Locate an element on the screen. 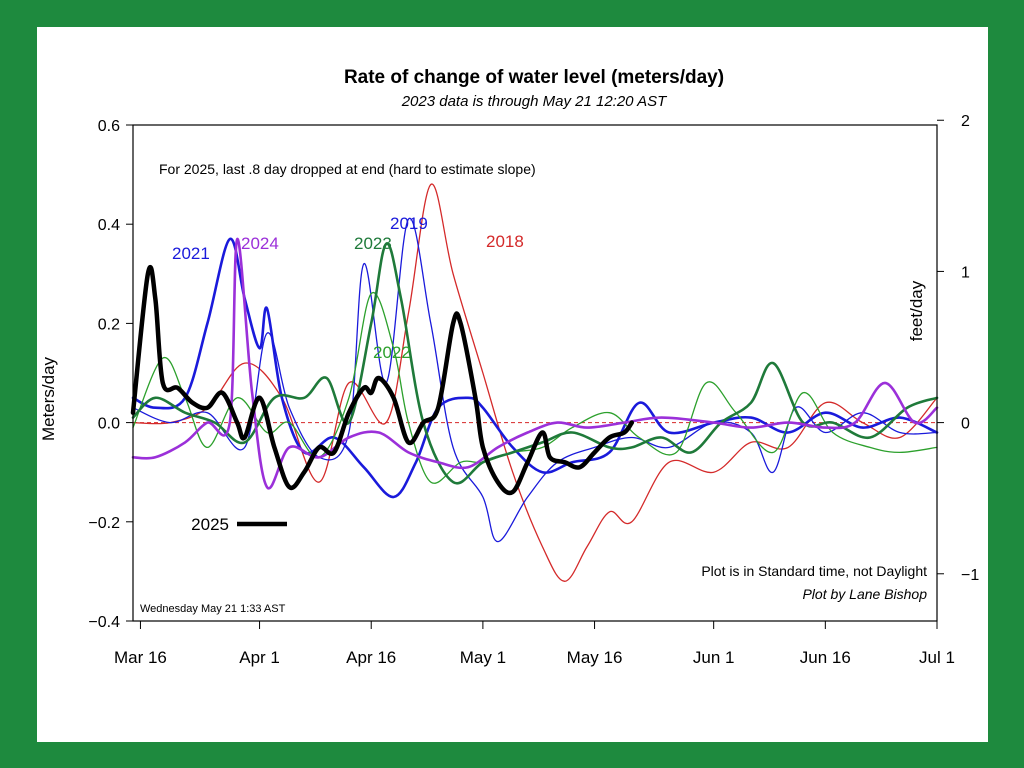 This screenshot has width=1024, height=768. chart-subtitle: 2023 data is through May 21 12:20 AST is located at coordinates (534, 101).